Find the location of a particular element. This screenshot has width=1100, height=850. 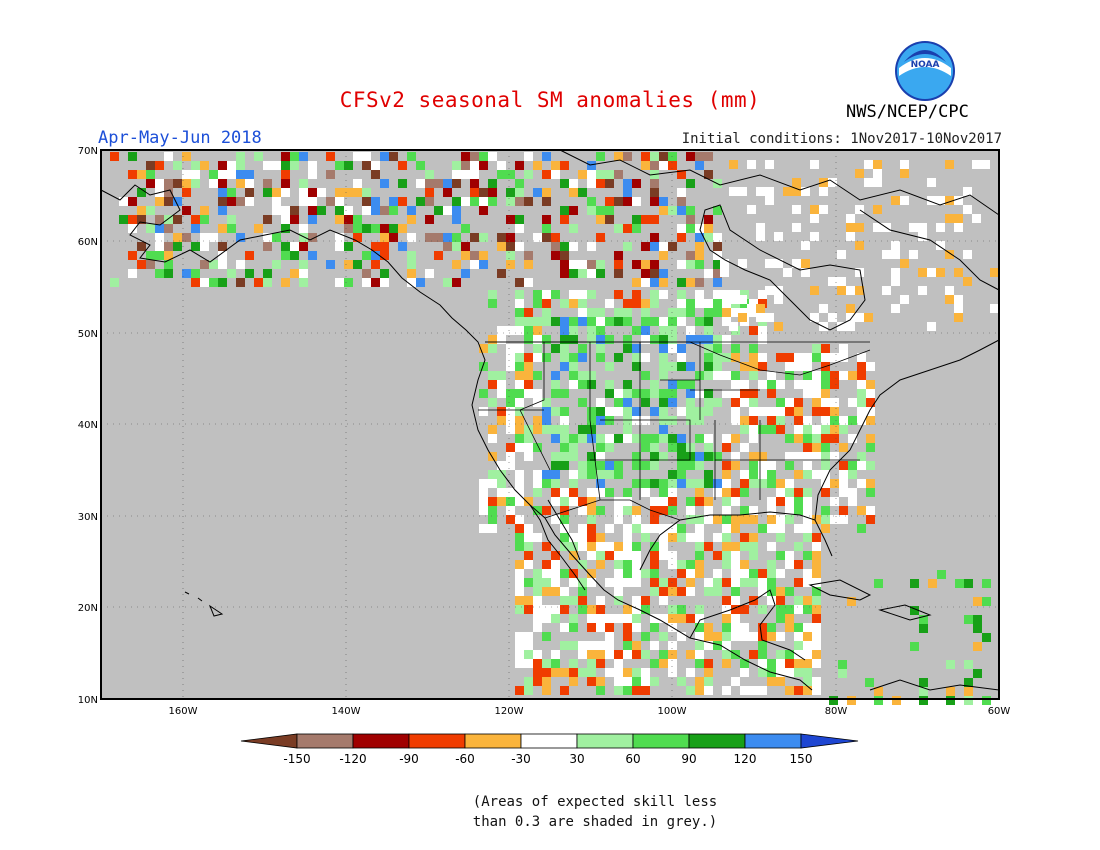

colorbar-low-arrow is located at coordinates (269, 741).